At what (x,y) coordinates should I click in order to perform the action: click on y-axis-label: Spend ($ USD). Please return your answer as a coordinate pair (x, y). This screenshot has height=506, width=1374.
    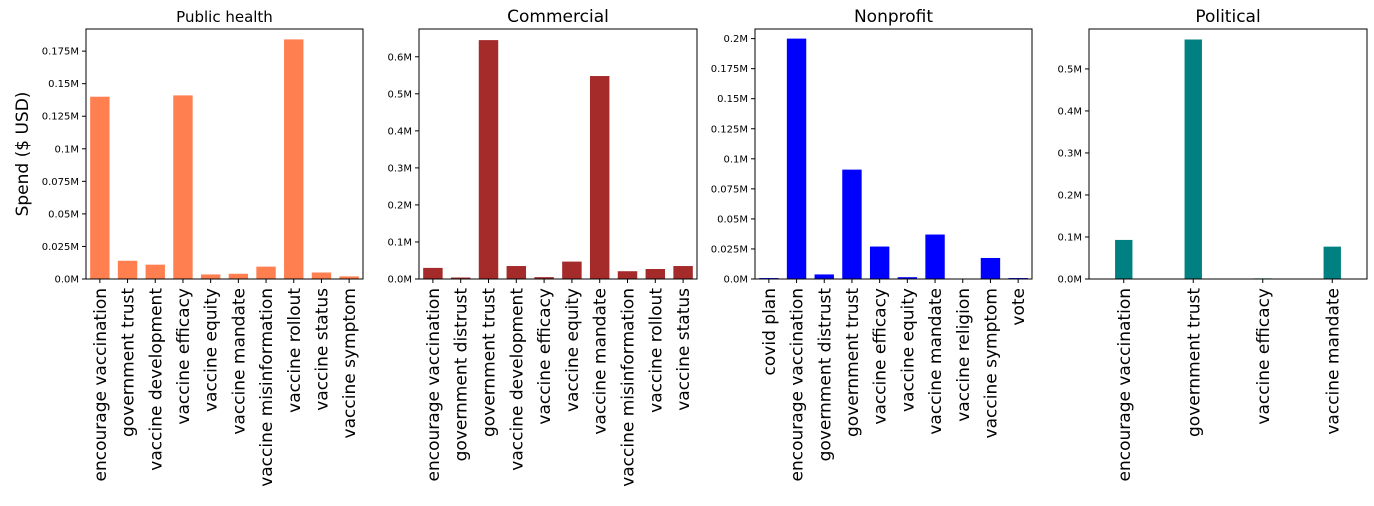
    Looking at the image, I should click on (23, 154).